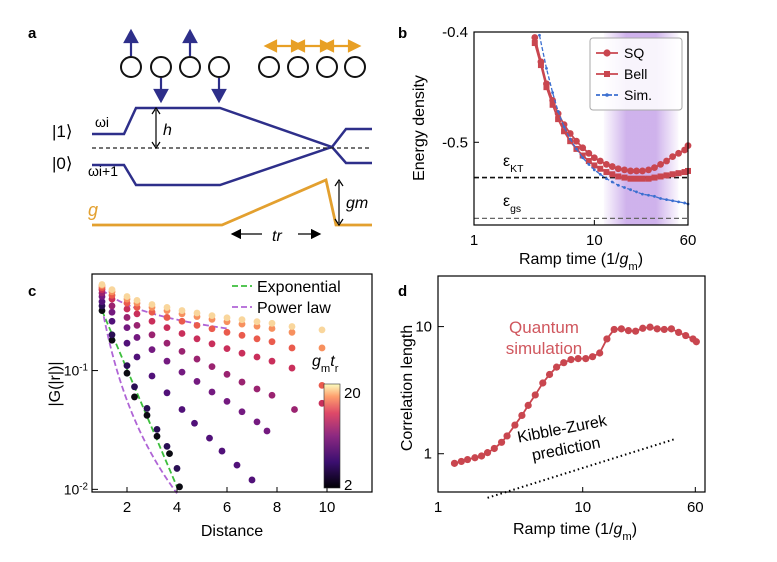 Image resolution: width=777 pixels, height=562 pixels. I want to click on legend-label: Bell, so click(635, 74).